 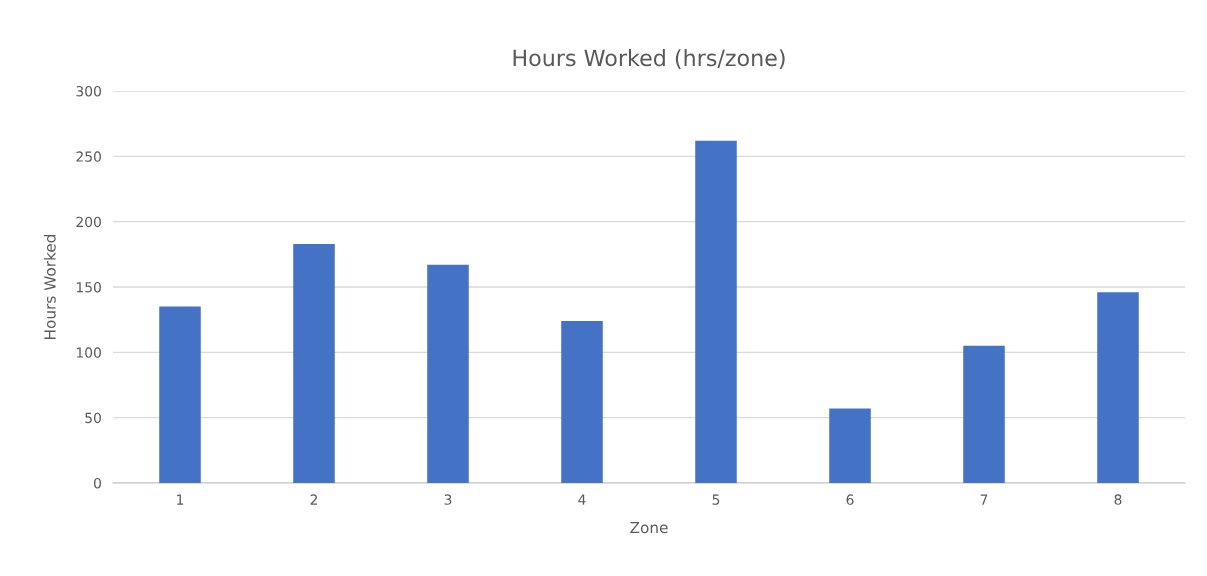 I want to click on x-tick-label: 5, so click(x=716, y=499).